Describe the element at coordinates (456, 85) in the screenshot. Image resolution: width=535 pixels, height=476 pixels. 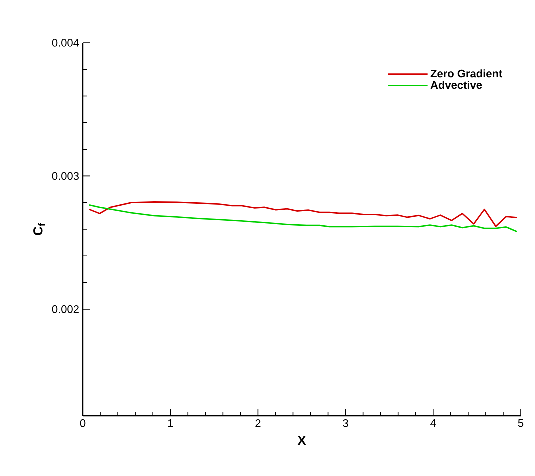
I see `legend-label: Advective` at that location.